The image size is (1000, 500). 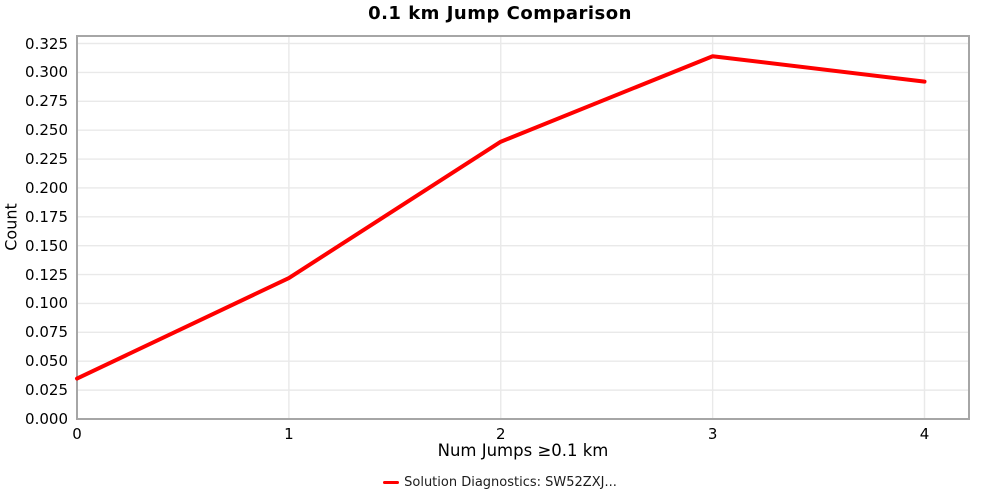 I want to click on y-tick-label: 0.075, so click(x=46, y=332).